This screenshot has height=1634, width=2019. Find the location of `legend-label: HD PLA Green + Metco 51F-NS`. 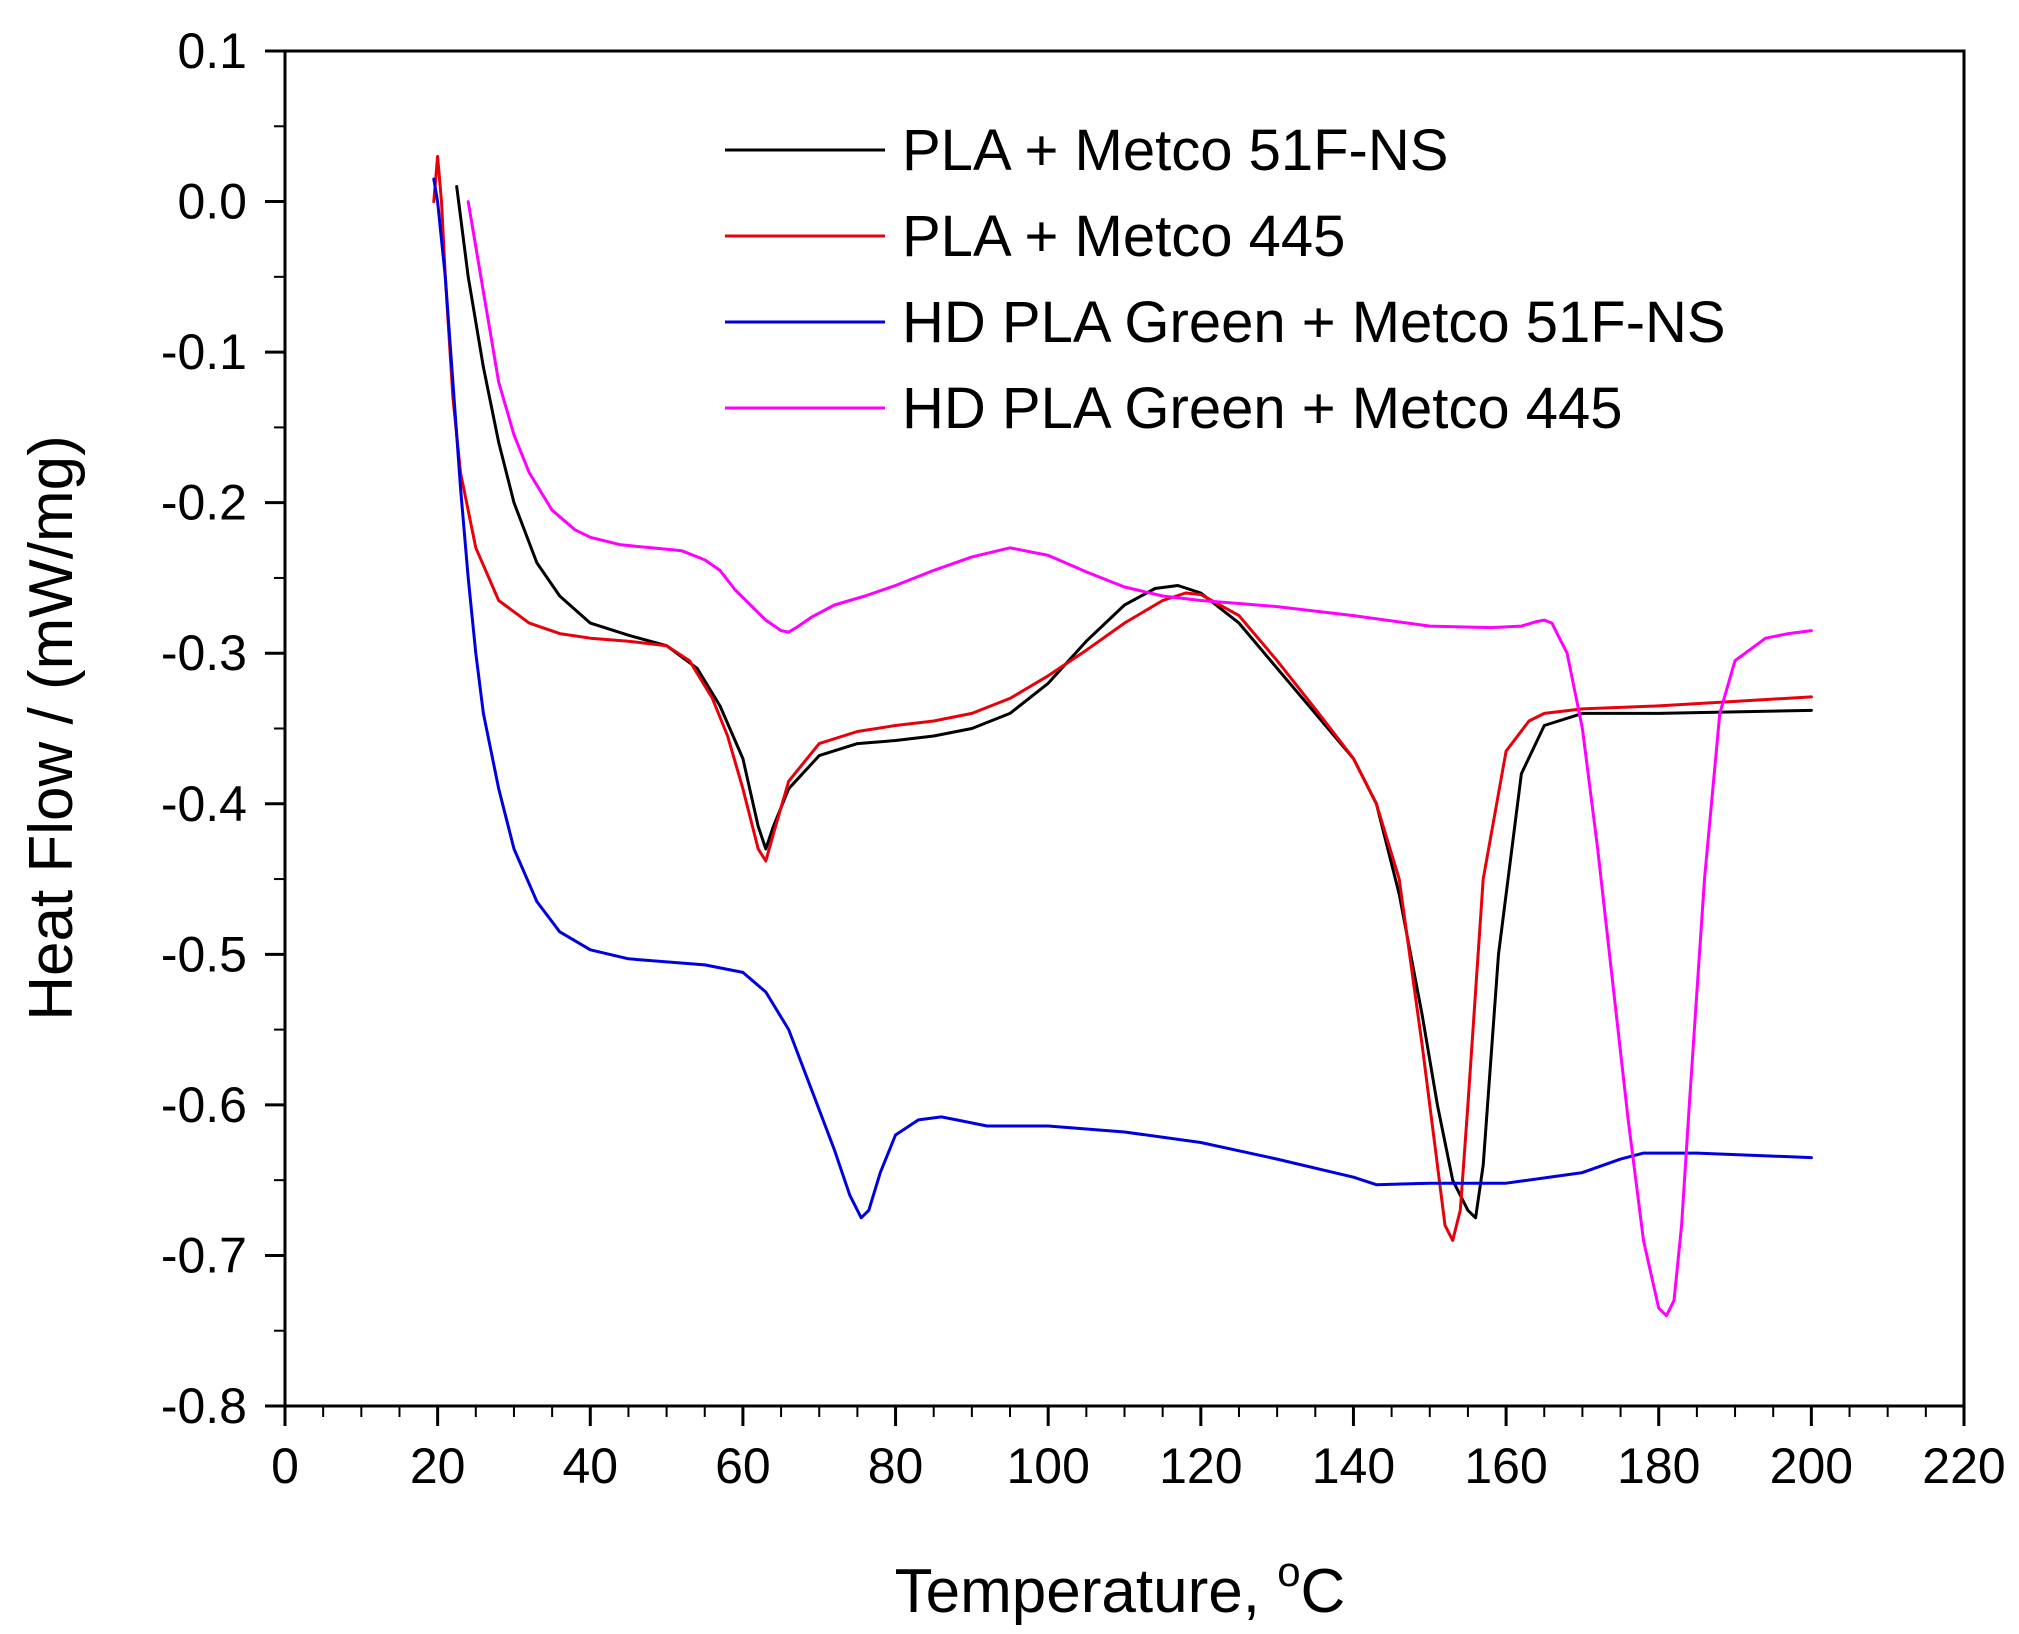

legend-label: HD PLA Green + Metco 51F-NS is located at coordinates (1314, 322).